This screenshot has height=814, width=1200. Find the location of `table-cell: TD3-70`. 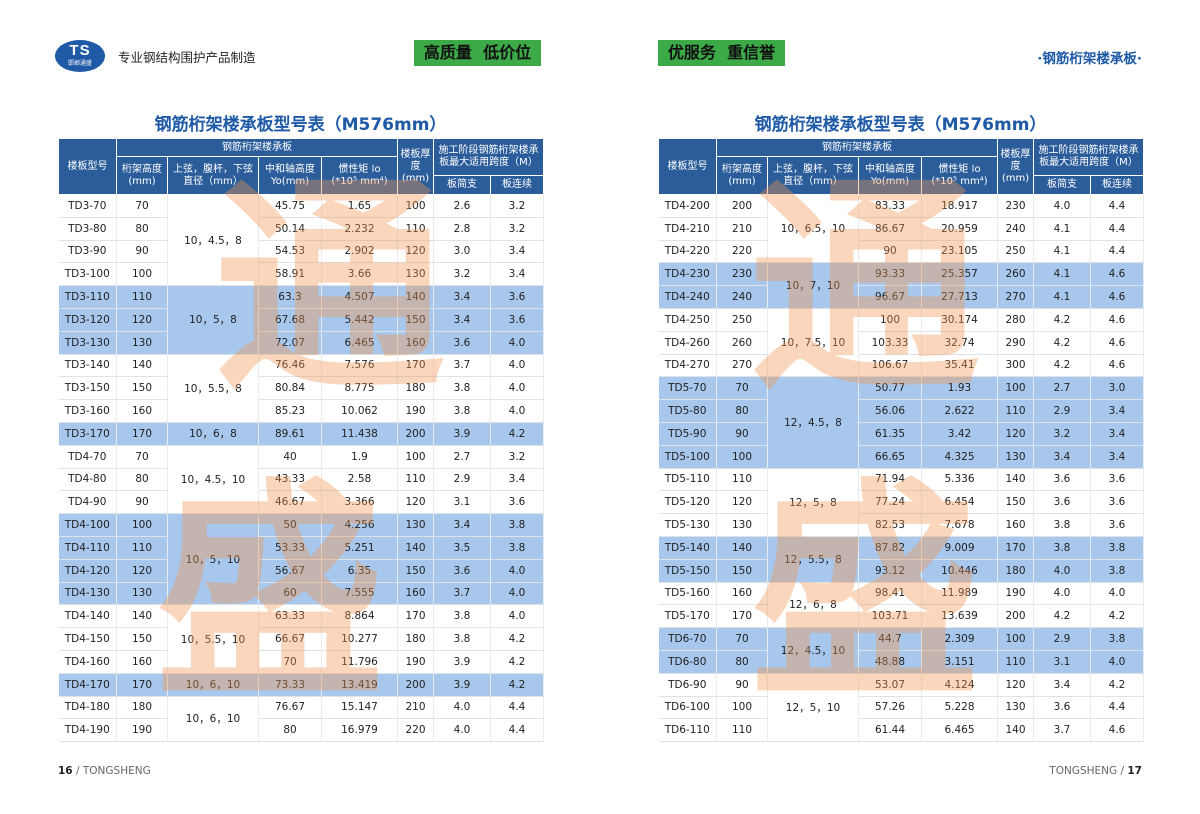

table-cell: TD3-70 is located at coordinates (87, 206).